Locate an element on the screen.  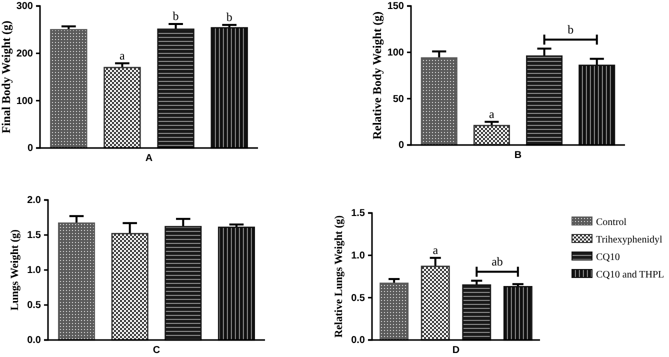
y-axis-title: Lungs Weight (g) is located at coordinates (15, 270).